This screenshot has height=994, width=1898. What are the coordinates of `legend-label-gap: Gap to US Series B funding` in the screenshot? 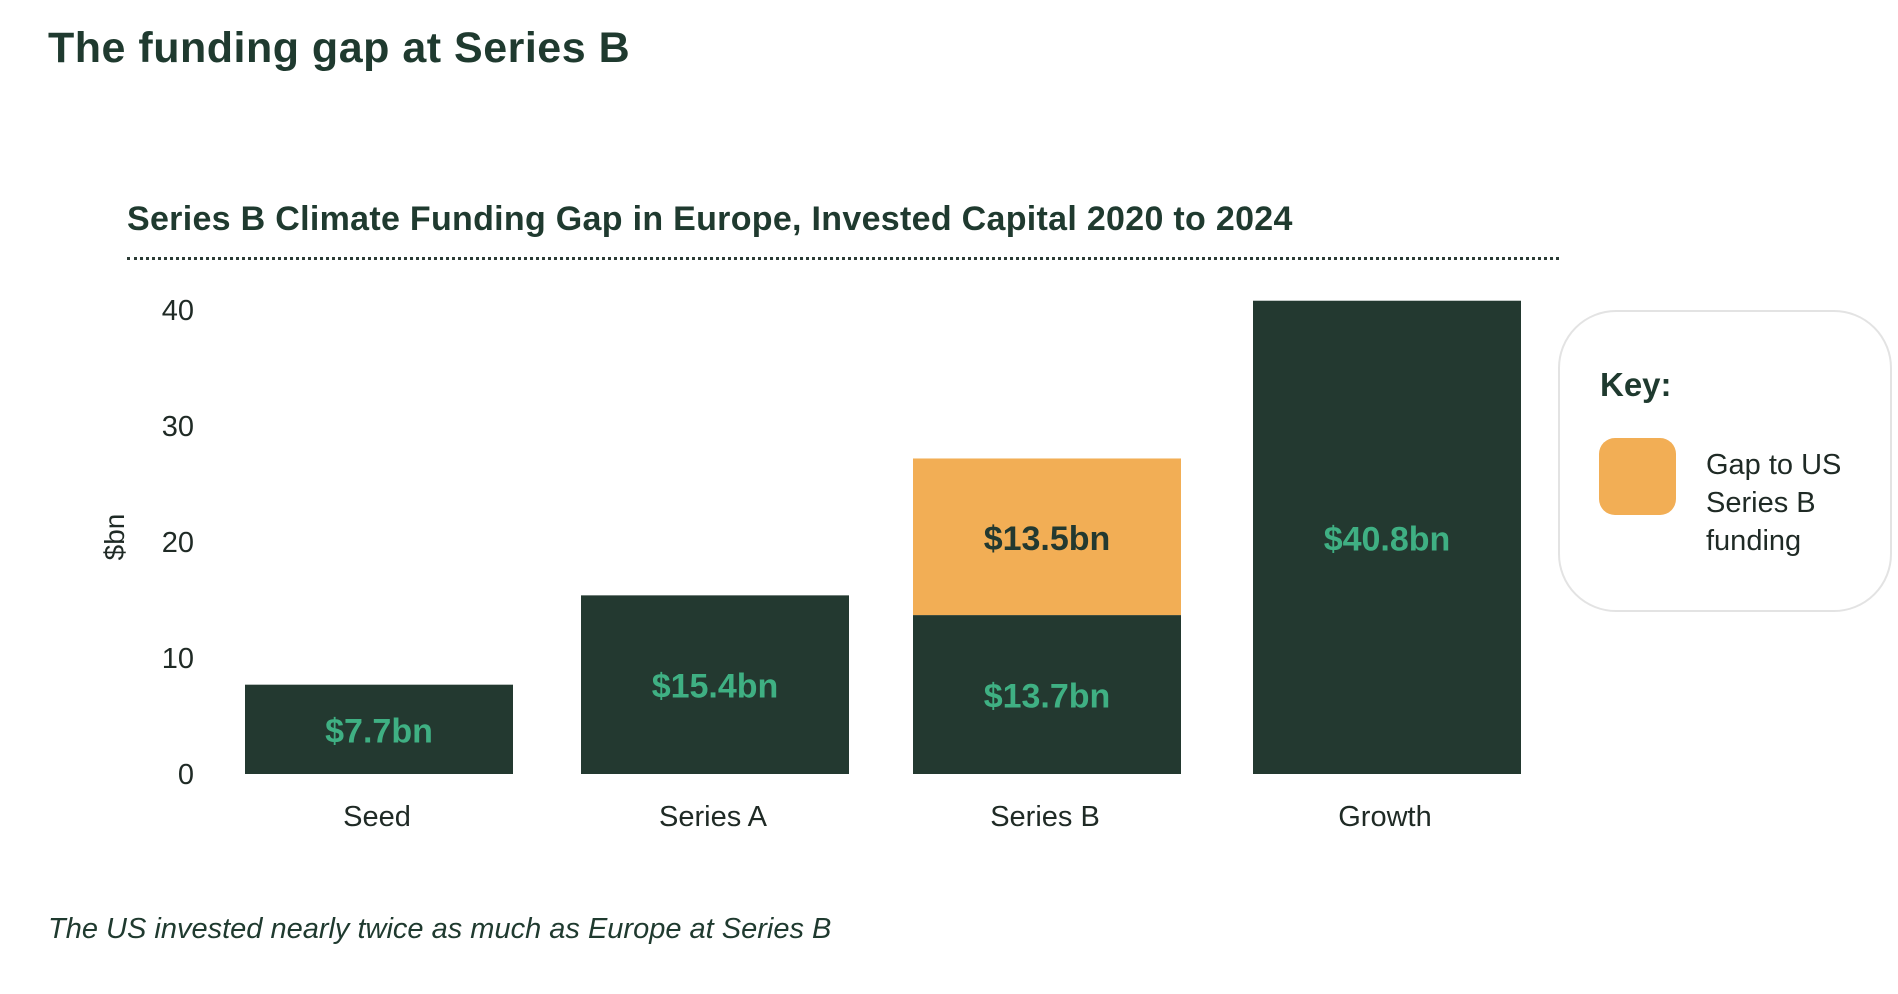 It's located at (1774, 503).